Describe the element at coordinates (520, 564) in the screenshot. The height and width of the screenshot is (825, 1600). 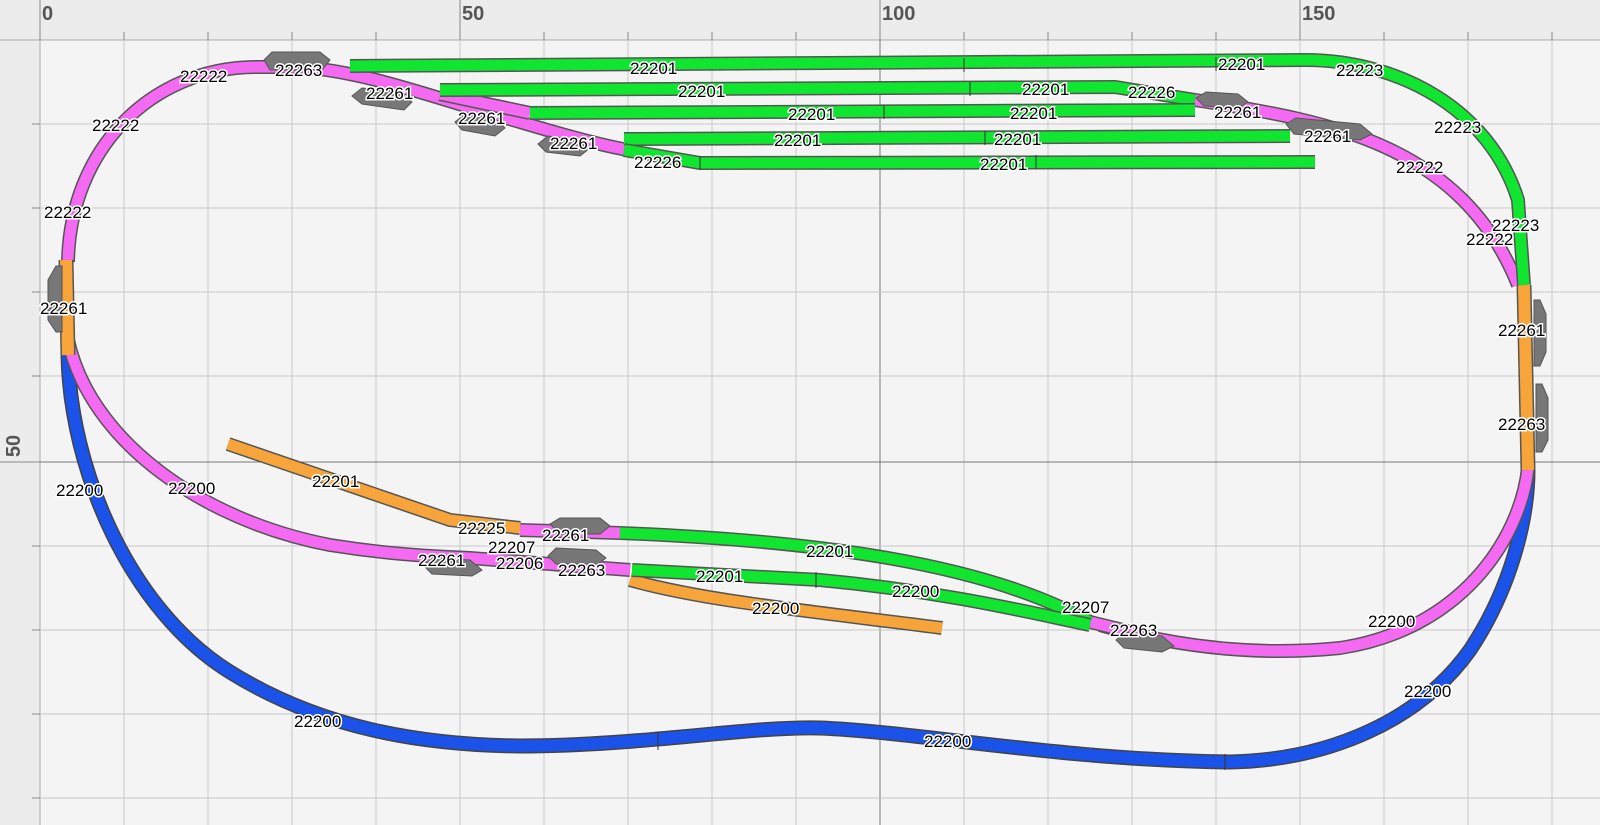
I see `track-label: 22206` at that location.